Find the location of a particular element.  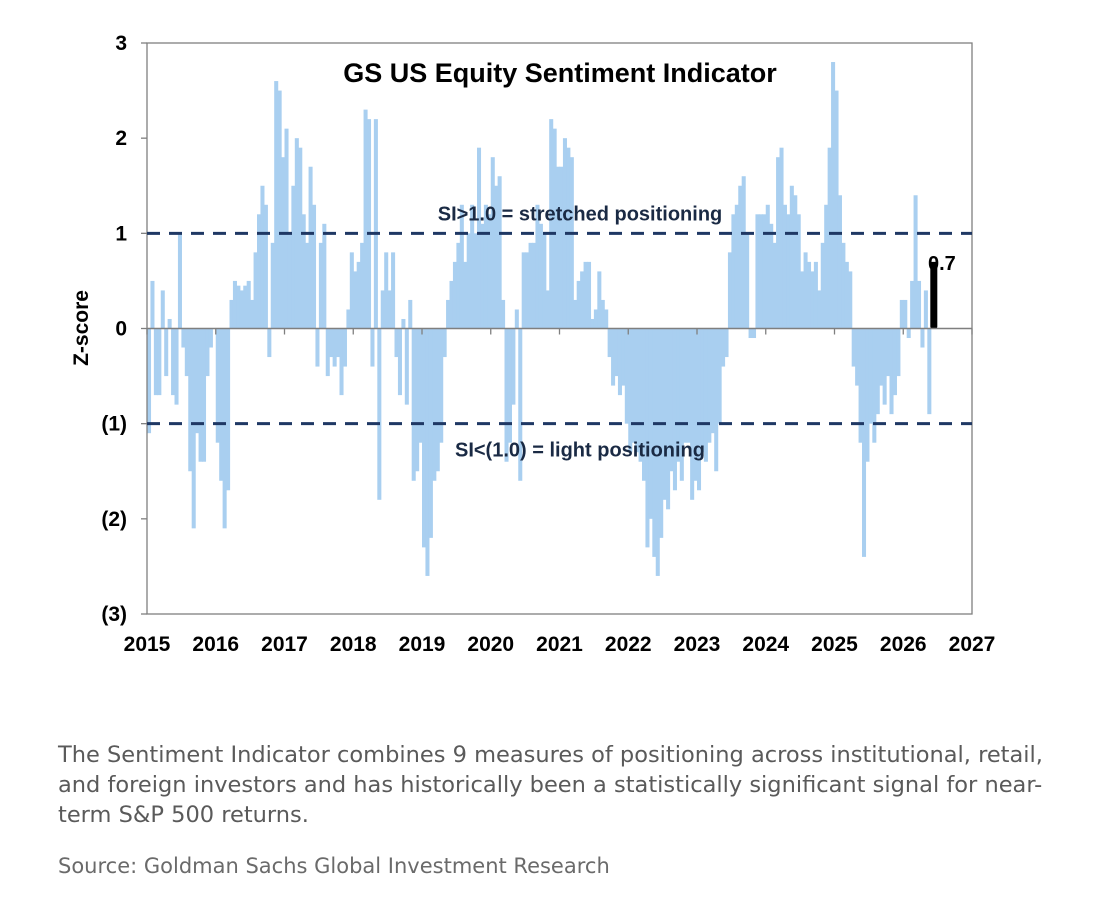

threshold-label: SI<(1.0) = light positioning is located at coordinates (580, 451).